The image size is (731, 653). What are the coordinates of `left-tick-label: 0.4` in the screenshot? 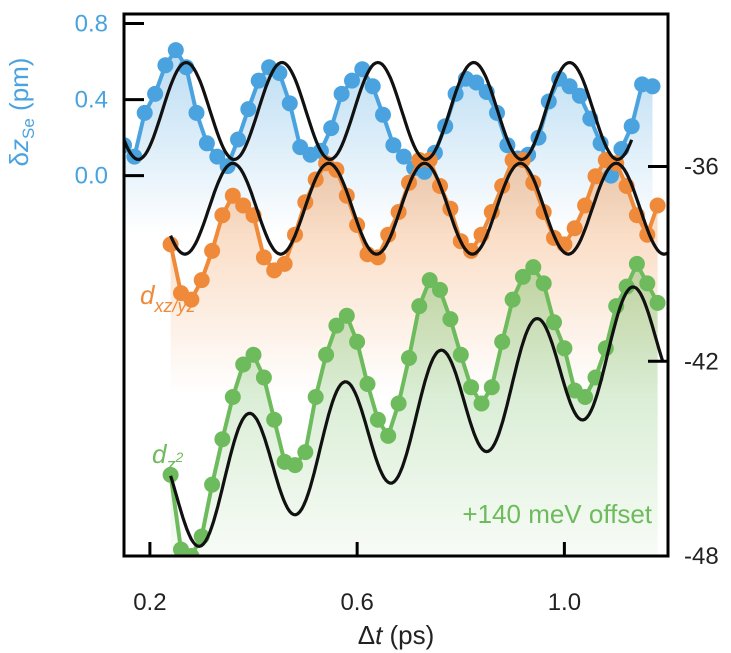 It's located at (91, 100).